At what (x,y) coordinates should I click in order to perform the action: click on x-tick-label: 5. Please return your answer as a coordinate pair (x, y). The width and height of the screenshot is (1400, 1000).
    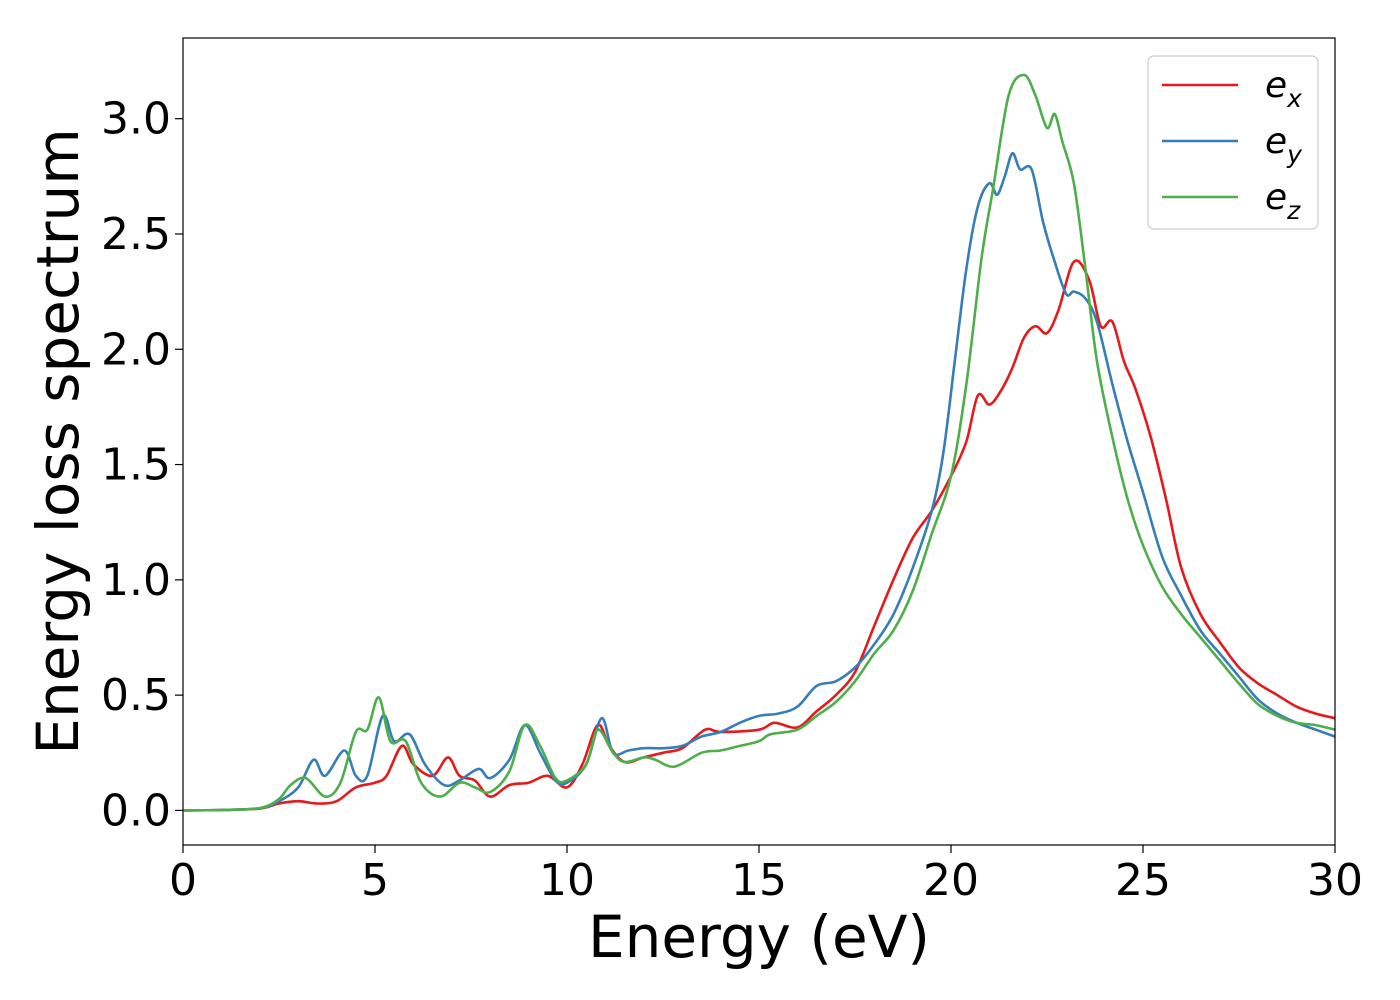
    Looking at the image, I should click on (375, 880).